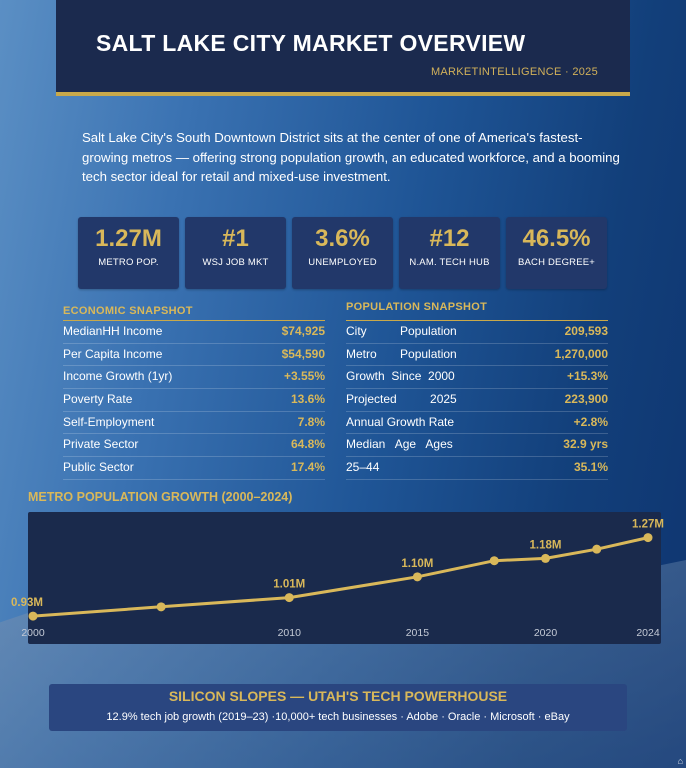 Image resolution: width=686 pixels, height=768 pixels. I want to click on row-value: $74,925, so click(303, 331).